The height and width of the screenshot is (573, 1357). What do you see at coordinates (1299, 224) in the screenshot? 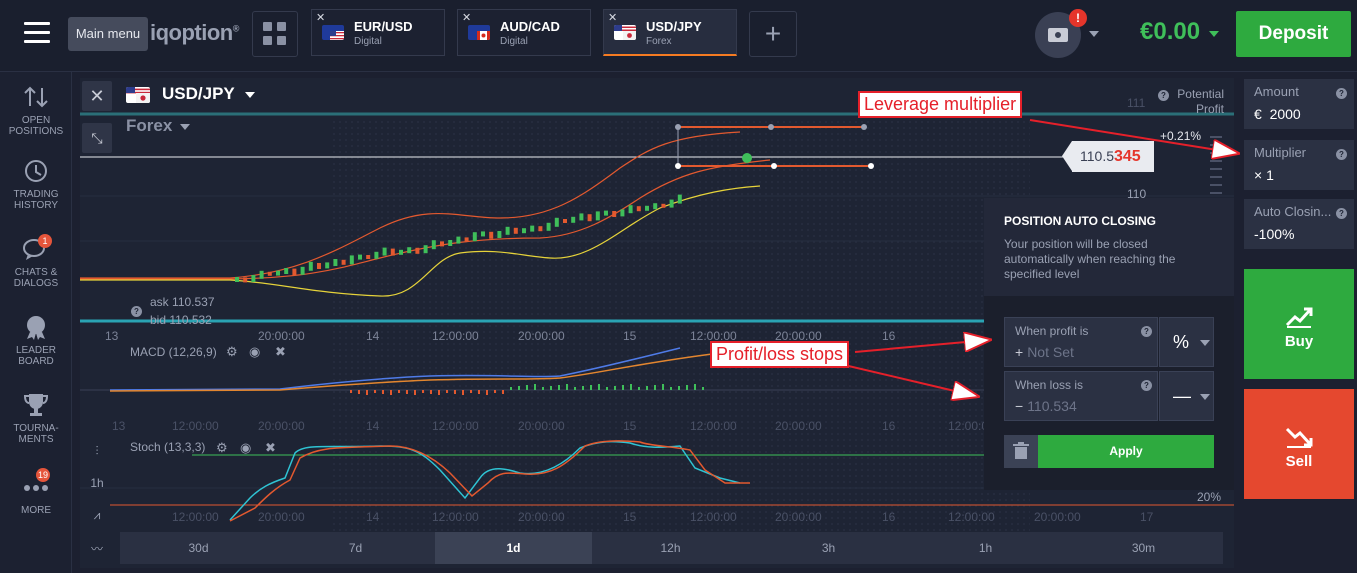
I see `auto-closing-field: Auto Closin... ? -100%` at bounding box center [1299, 224].